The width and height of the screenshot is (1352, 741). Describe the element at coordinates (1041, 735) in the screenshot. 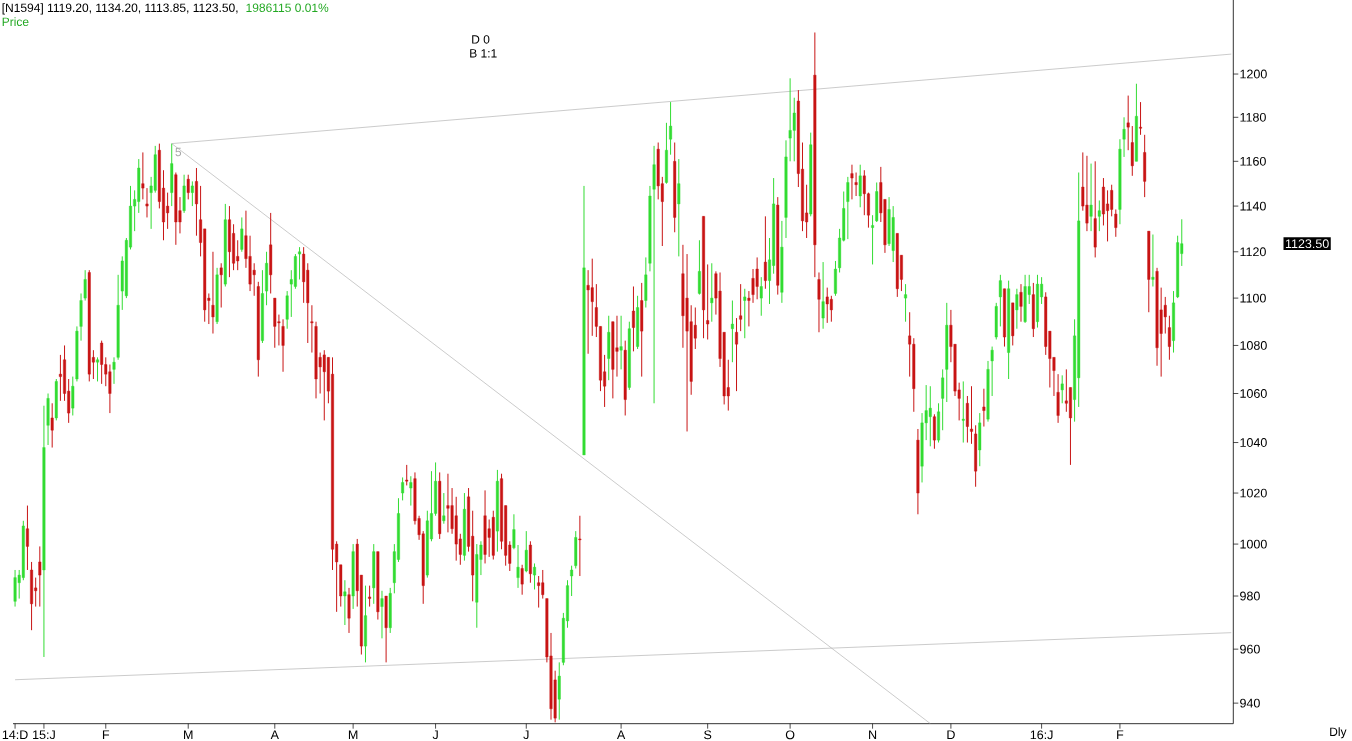

I see `x-tick-label: 16:J` at that location.